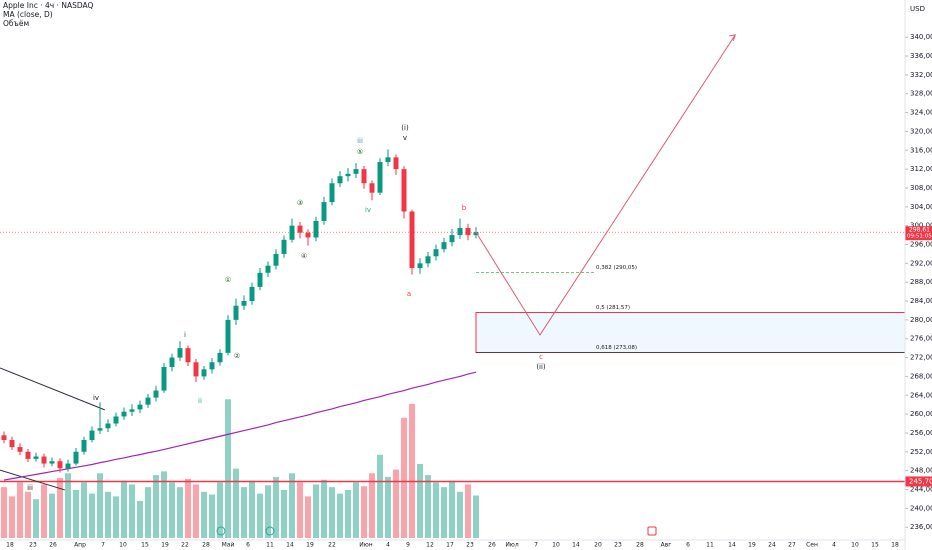 The height and width of the screenshot is (550, 932). What do you see at coordinates (921, 433) in the screenshot?
I see `y-tick-label: 256,00` at bounding box center [921, 433].